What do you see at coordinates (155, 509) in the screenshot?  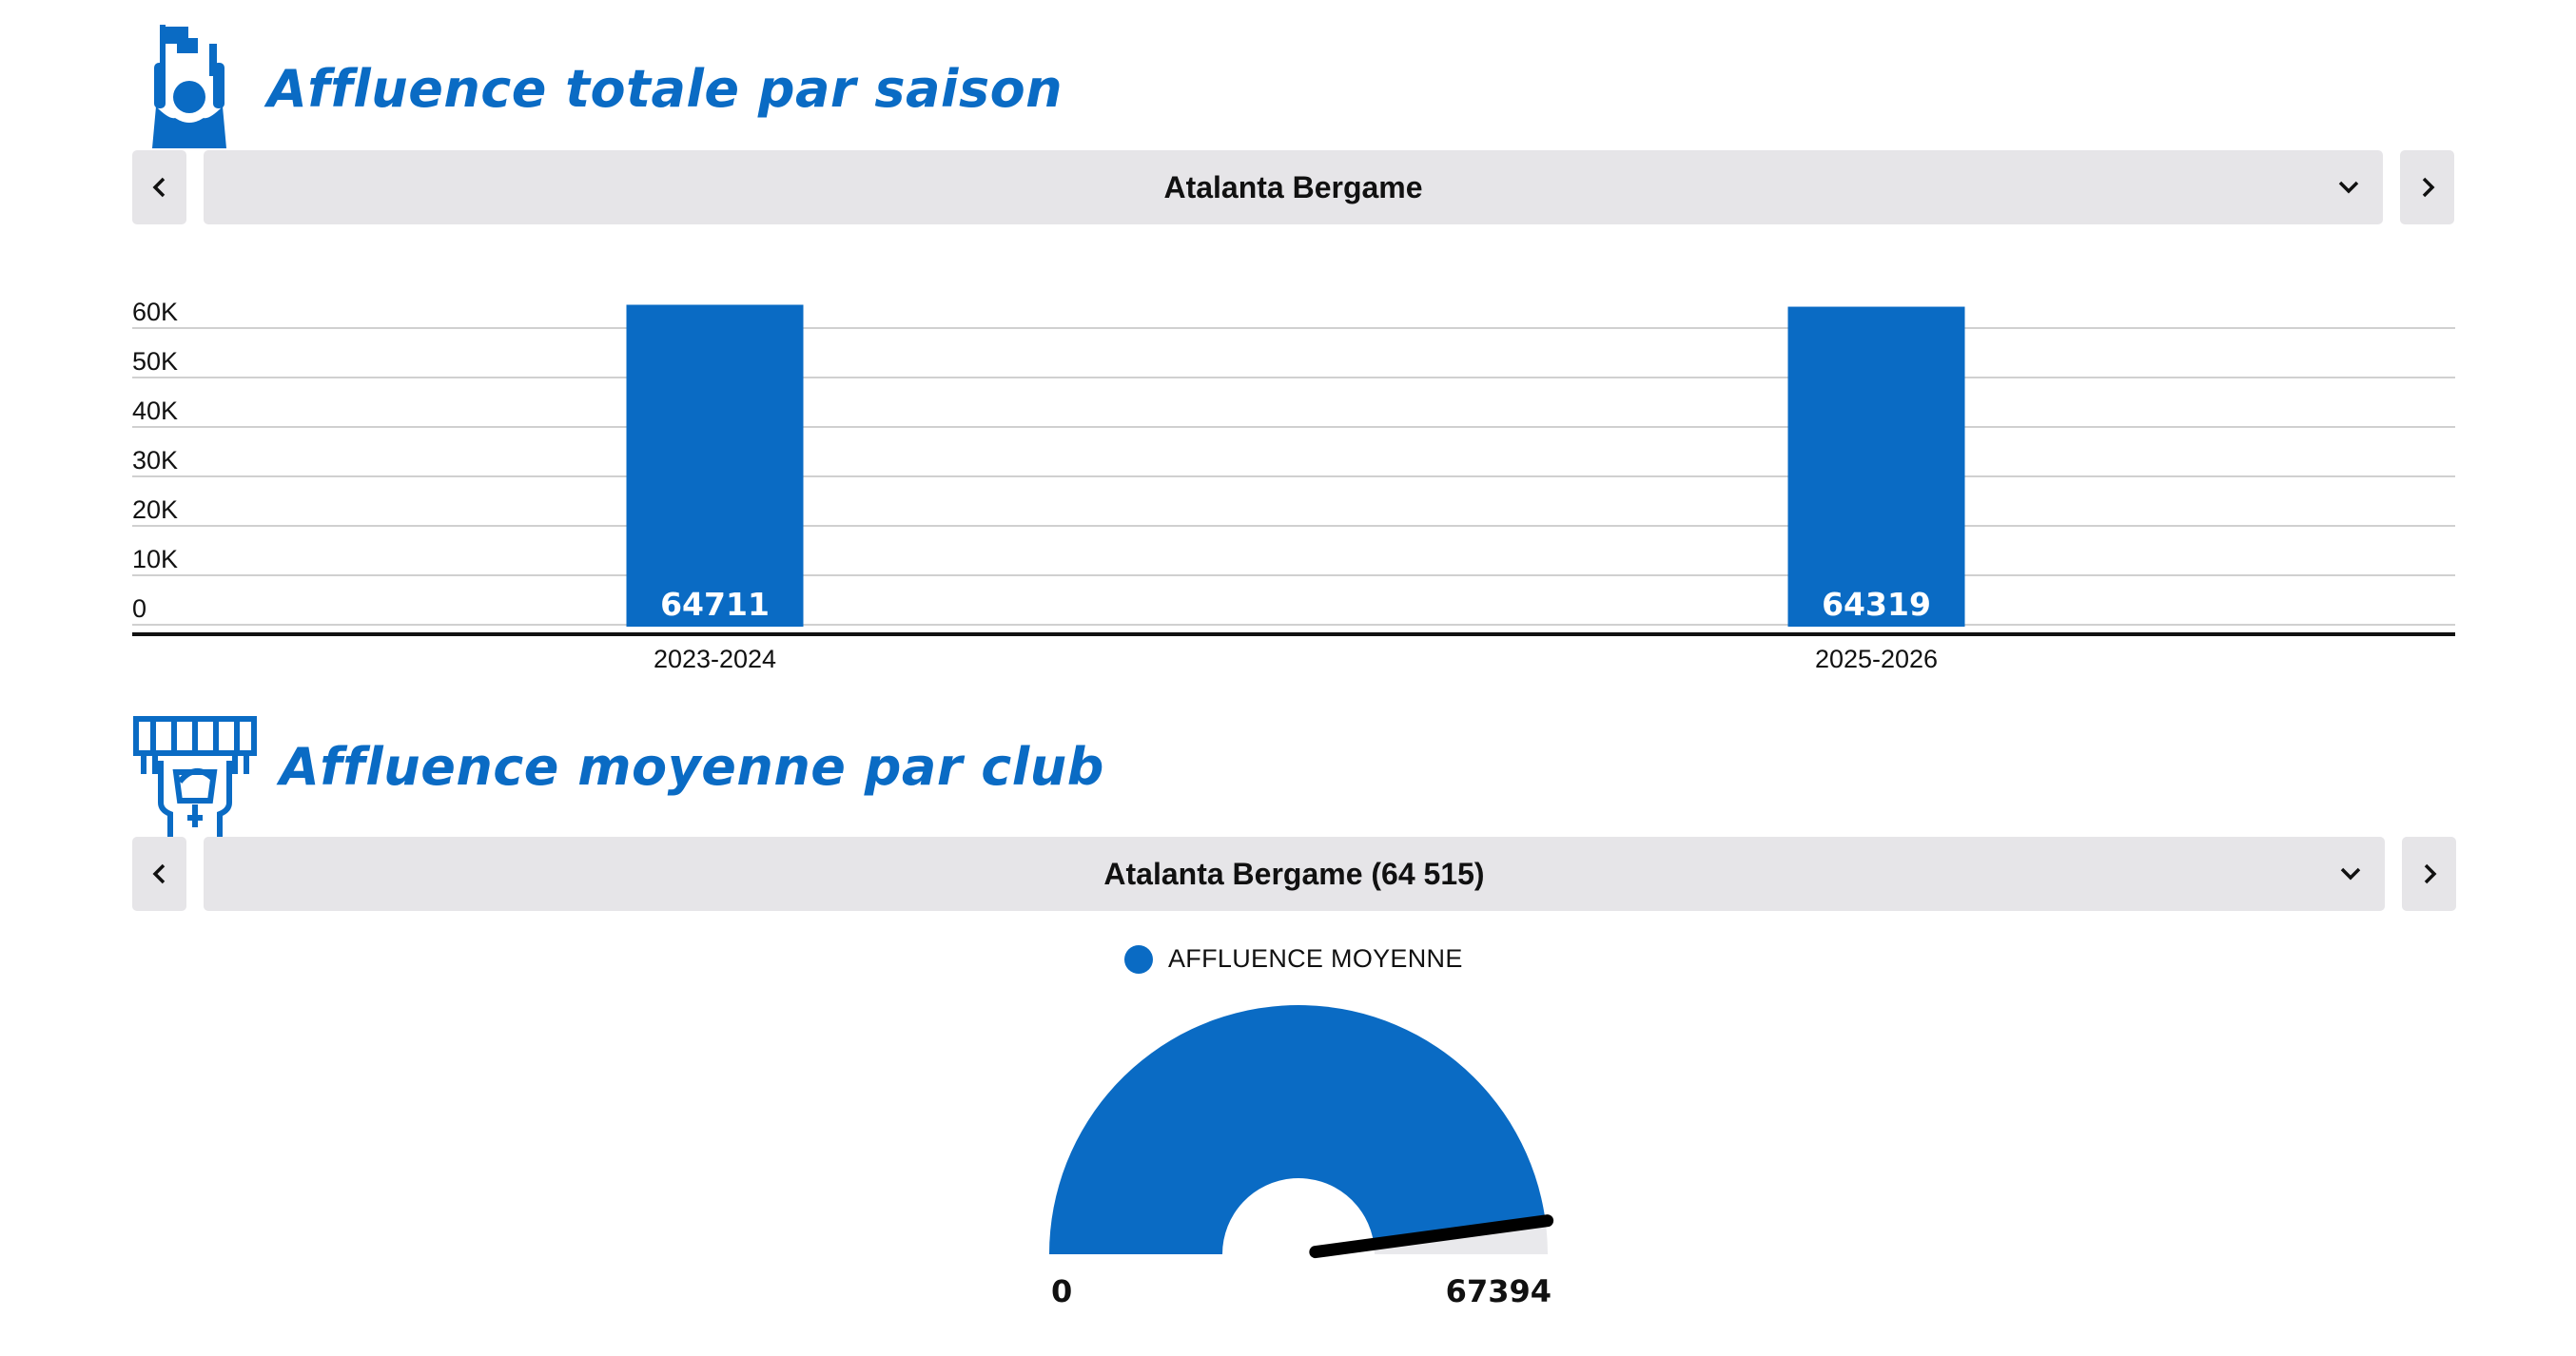 I see `y-tick-label: 20K` at bounding box center [155, 509].